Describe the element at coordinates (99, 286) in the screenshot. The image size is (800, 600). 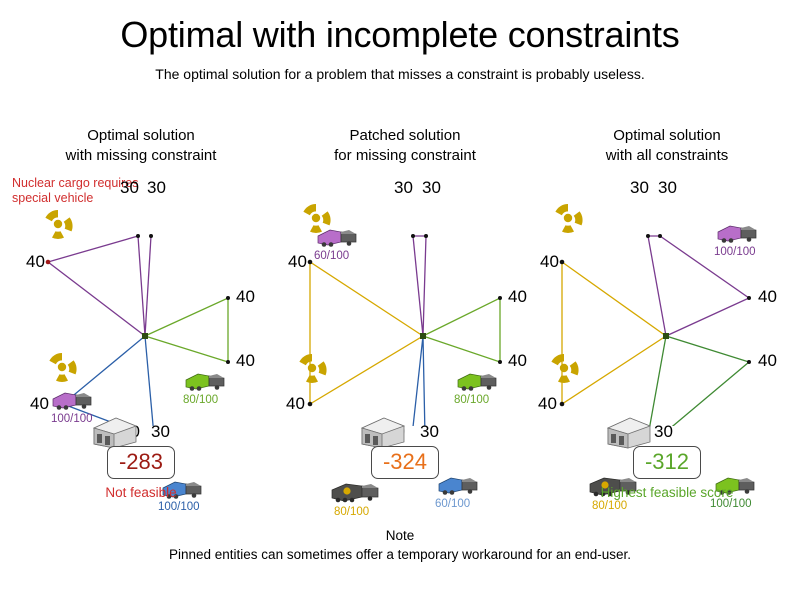
I see `route-purple` at that location.